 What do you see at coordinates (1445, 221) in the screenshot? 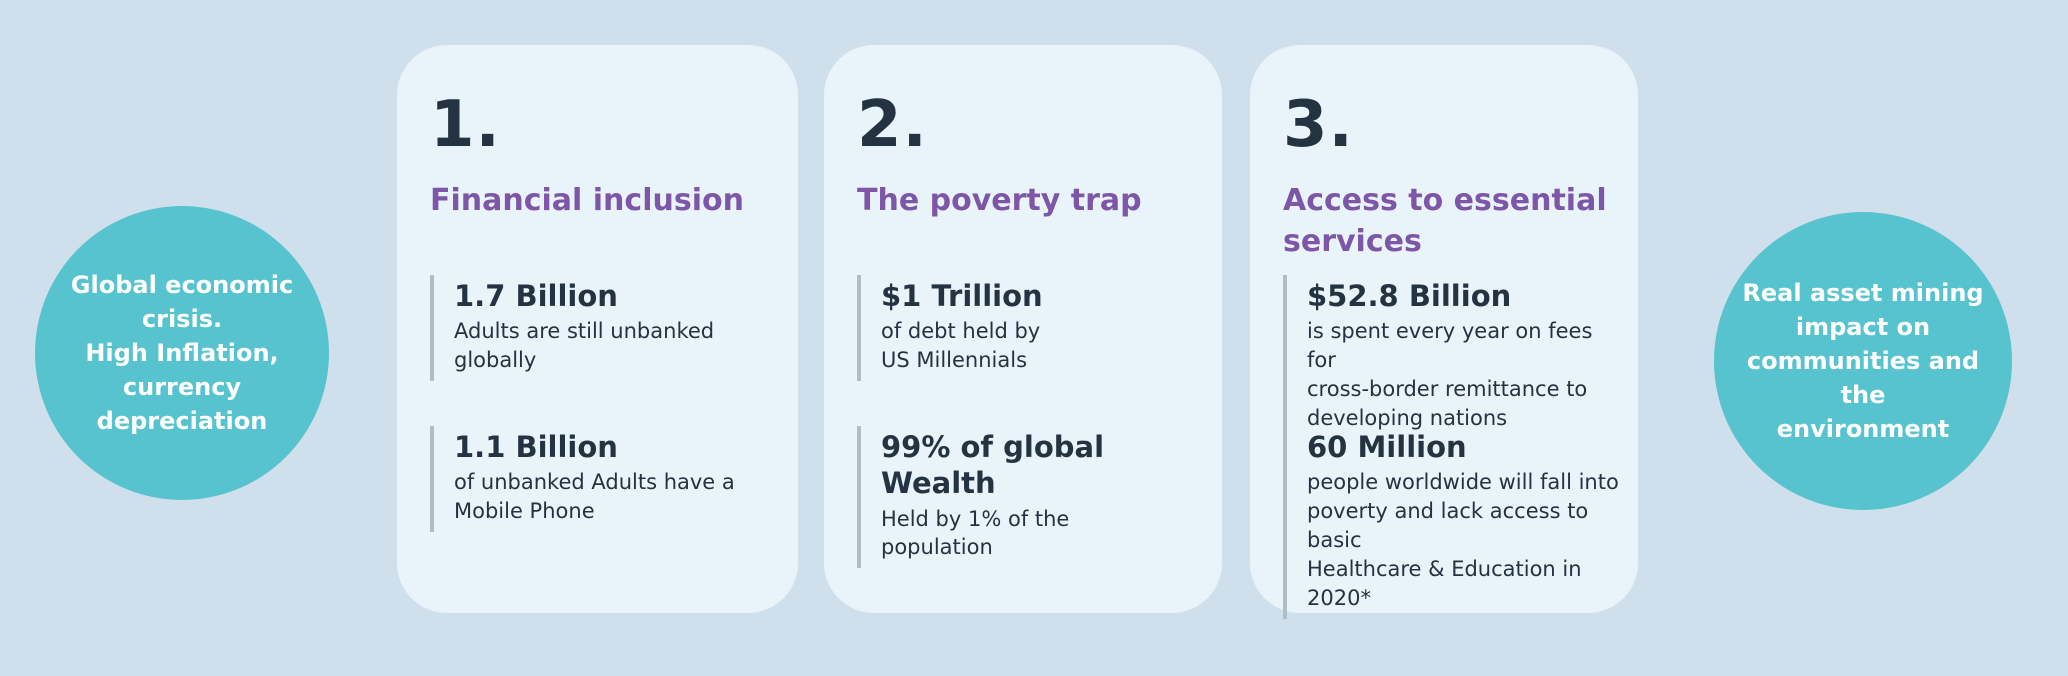
I see `card-title: Access to essential services` at bounding box center [1445, 221].